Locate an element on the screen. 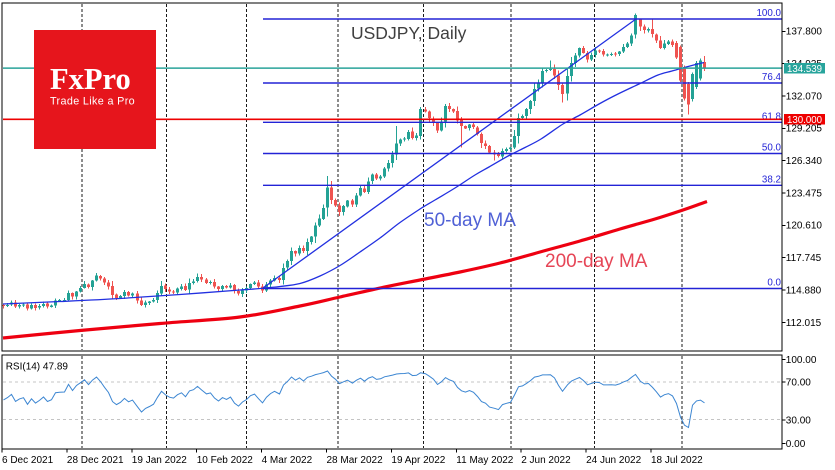 This screenshot has width=835, height=470. svg-text: 11 May 2022 is located at coordinates (485, 460).